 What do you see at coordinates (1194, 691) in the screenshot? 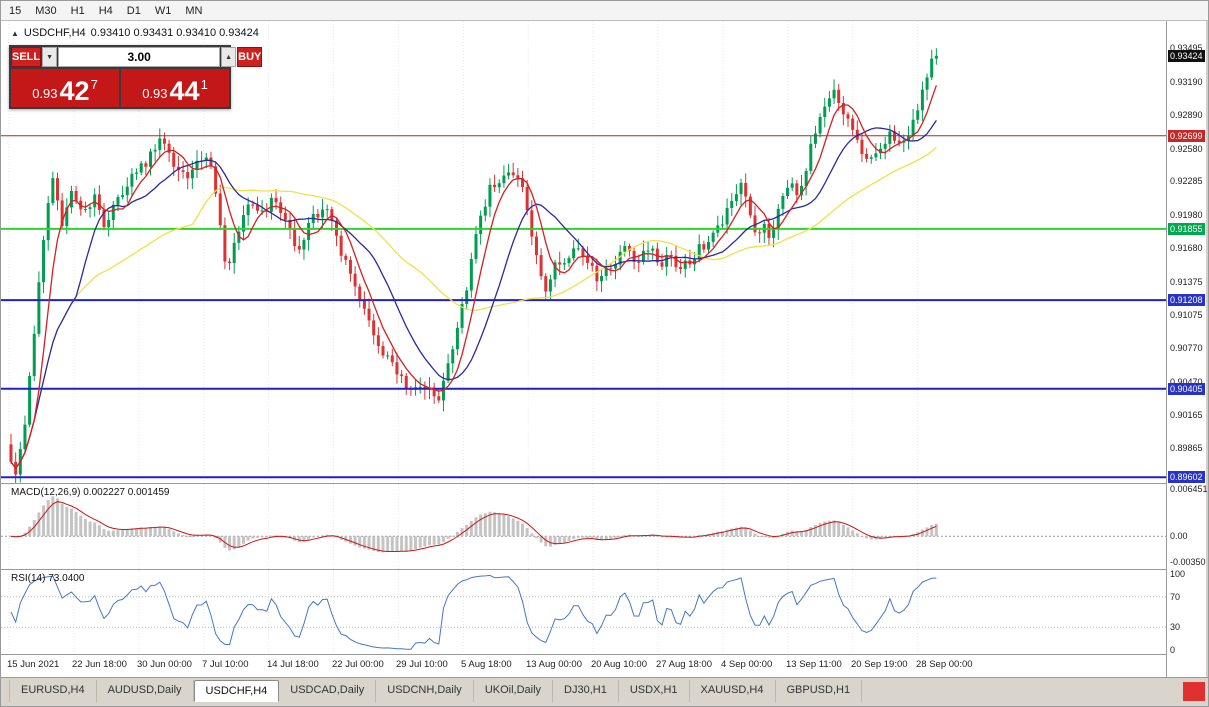
I see `tabbar-red-marker` at bounding box center [1194, 691].